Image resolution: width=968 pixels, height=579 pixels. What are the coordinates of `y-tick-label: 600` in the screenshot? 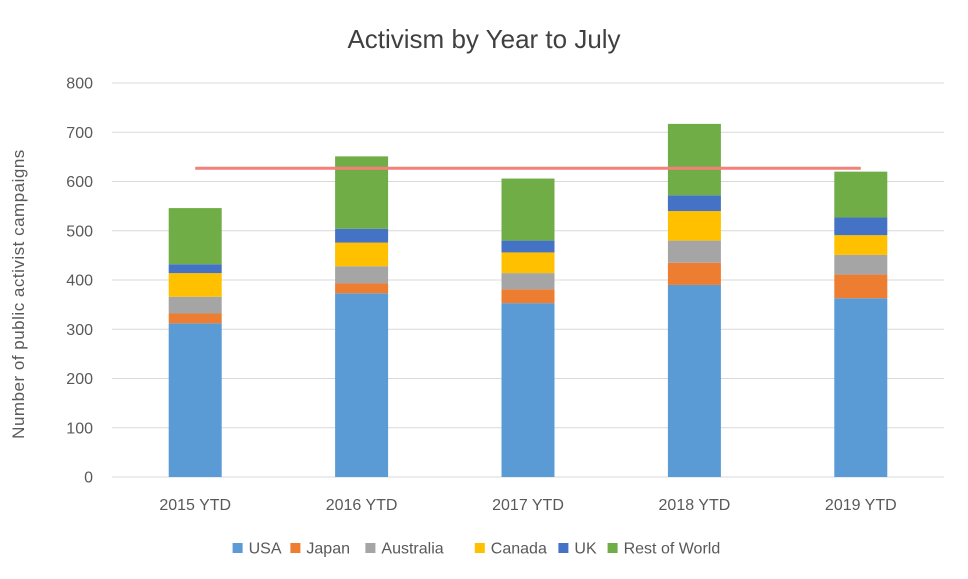 It's located at (79, 182).